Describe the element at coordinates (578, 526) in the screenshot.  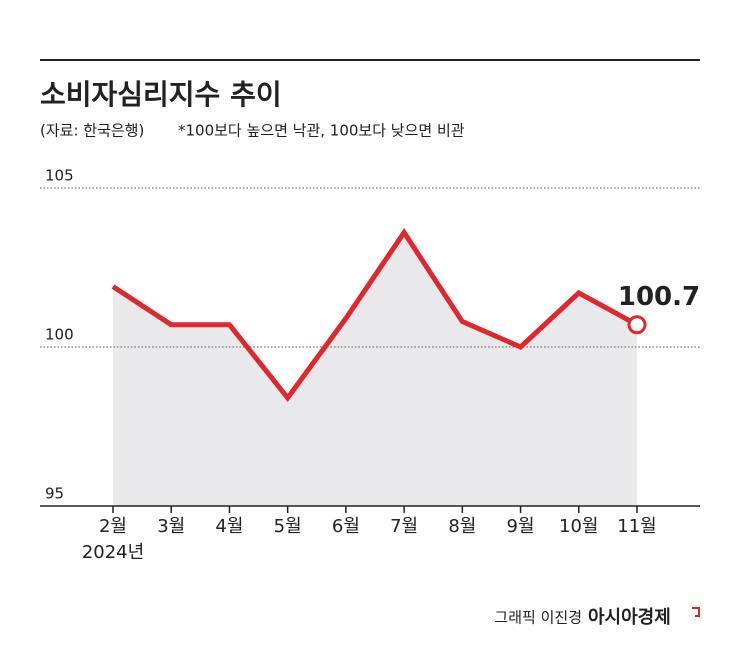
I see `x-tick-label: 10월` at that location.